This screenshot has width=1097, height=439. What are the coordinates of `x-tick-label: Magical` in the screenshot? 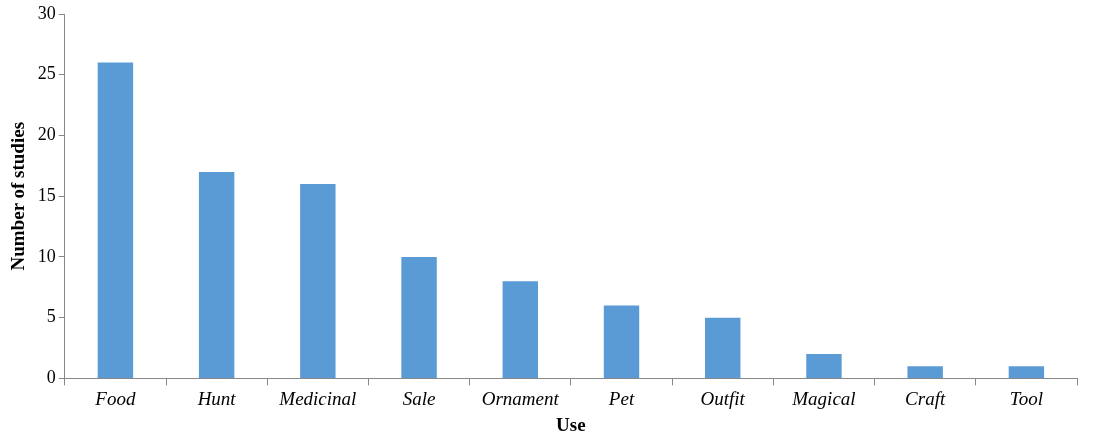 It's located at (823, 398).